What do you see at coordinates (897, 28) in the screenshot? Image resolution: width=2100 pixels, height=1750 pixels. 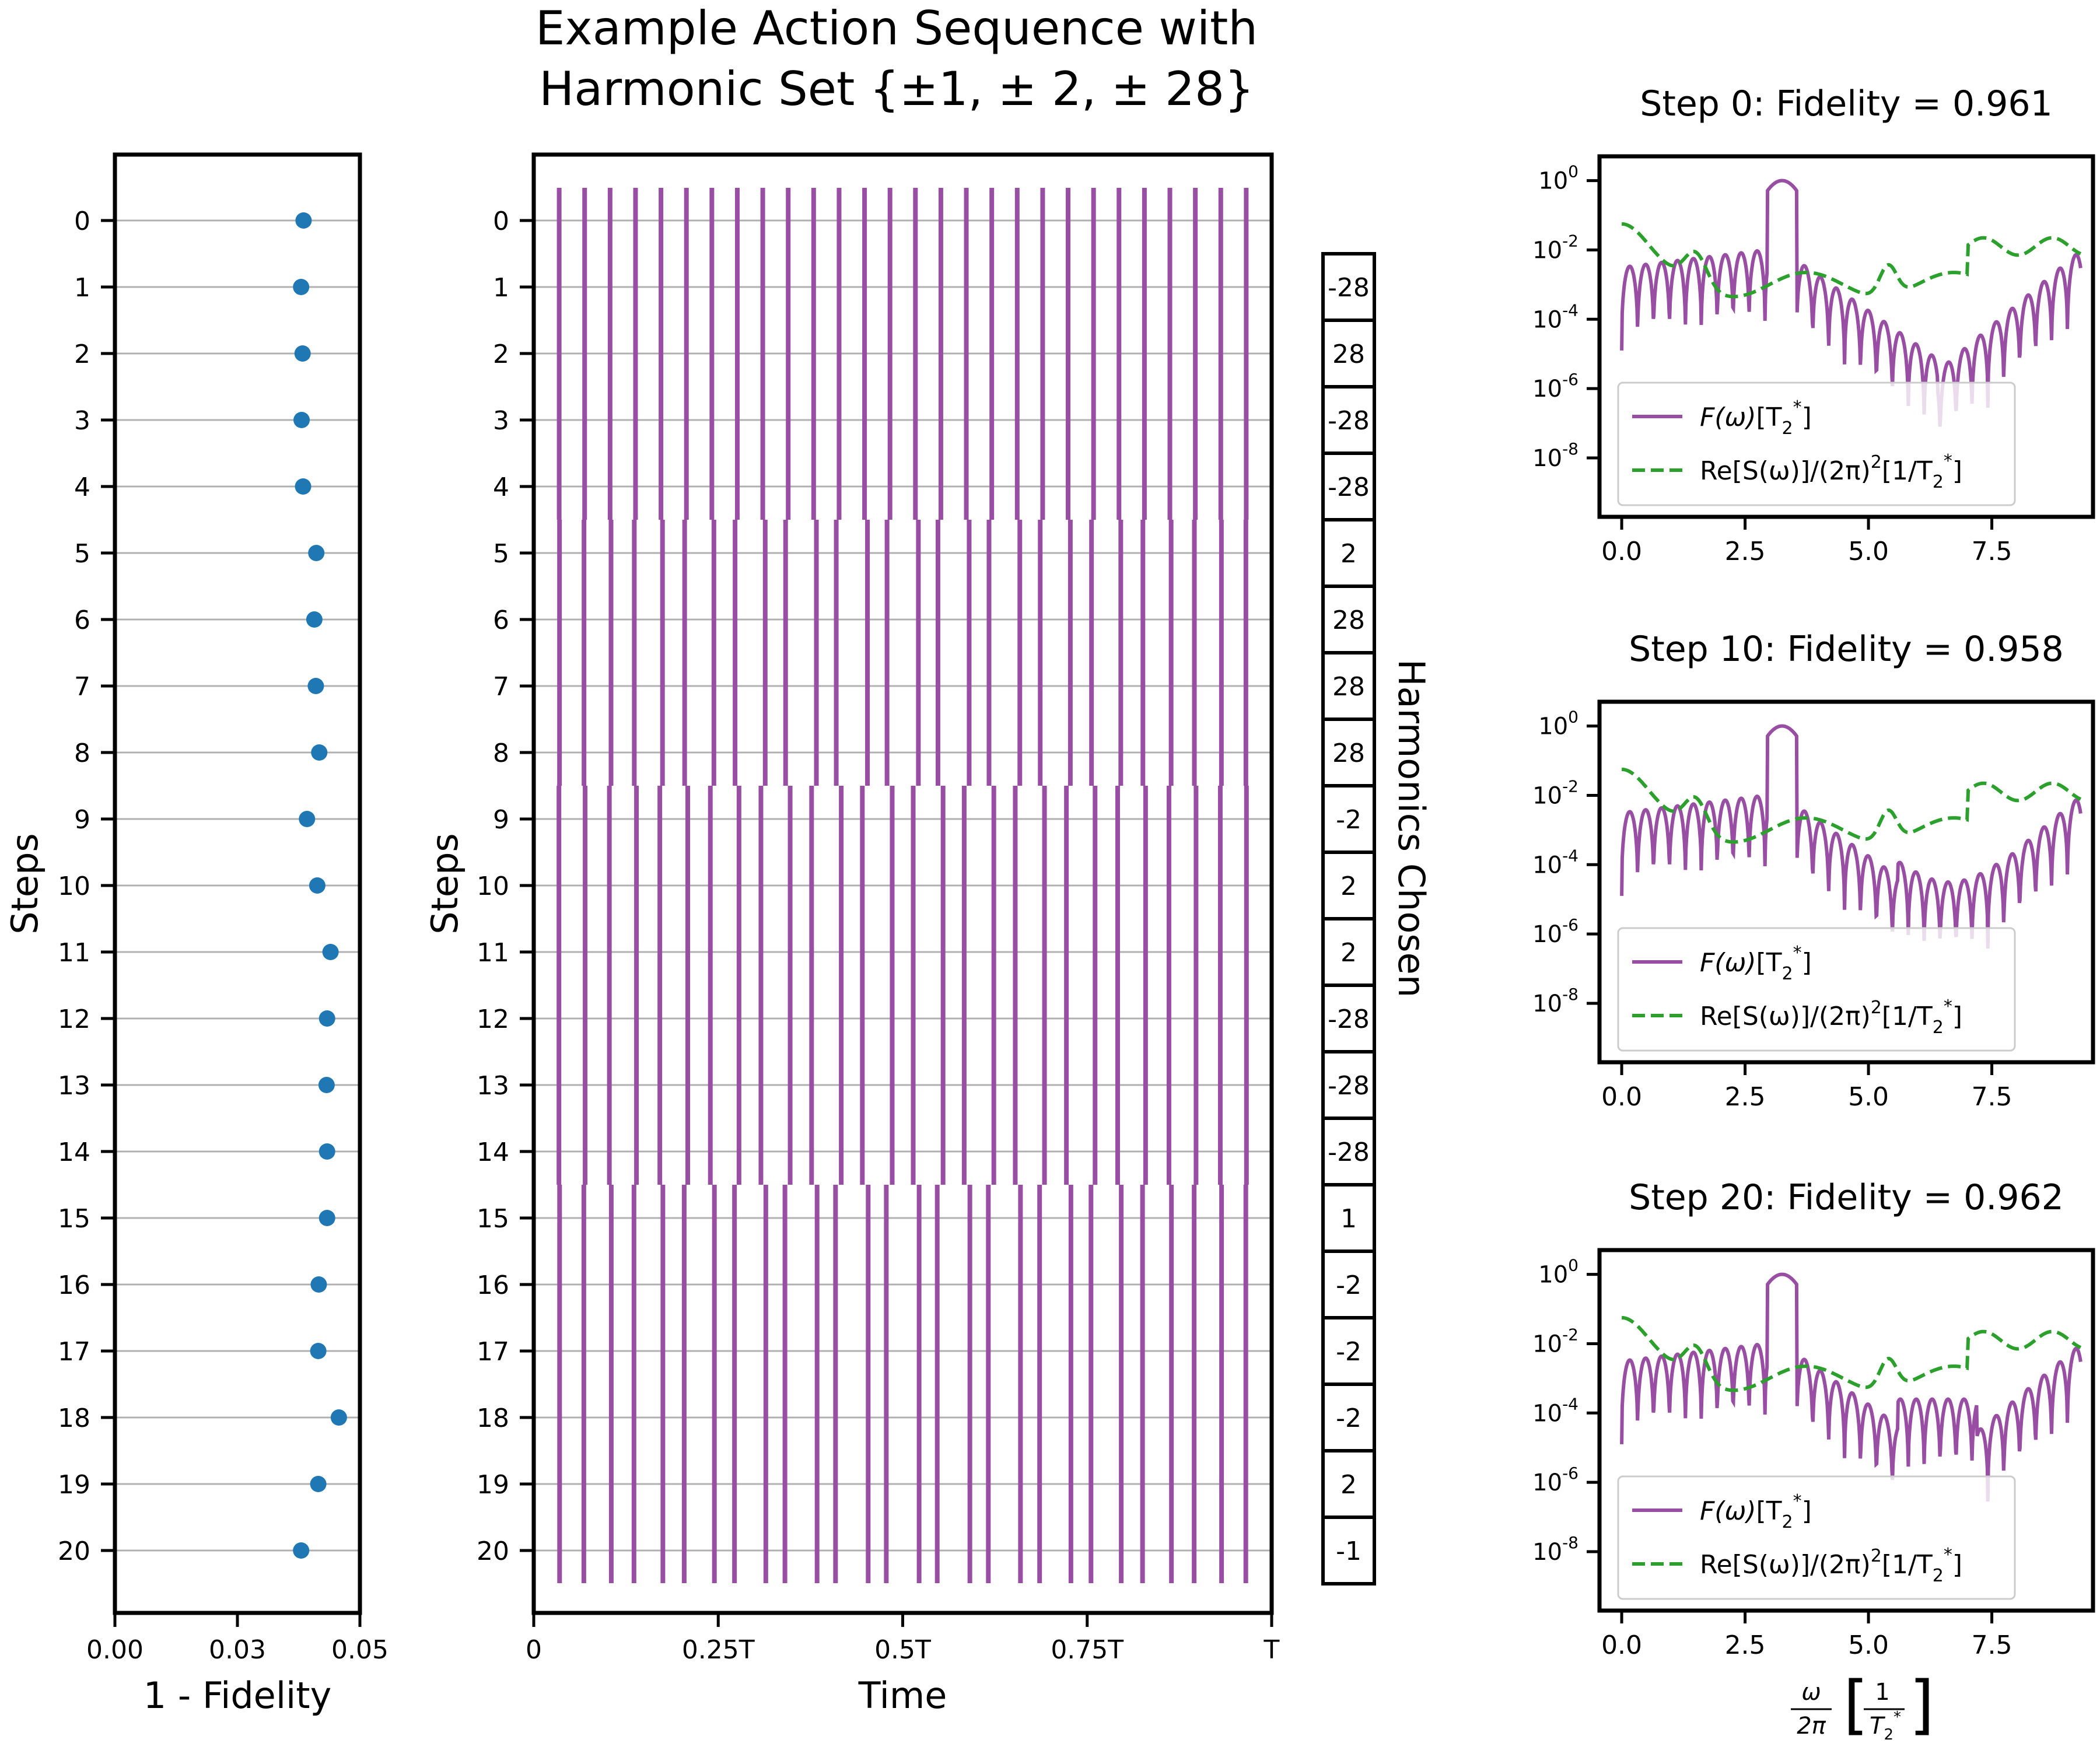 I see `figure-title-line1: Example Action Sequence with` at bounding box center [897, 28].